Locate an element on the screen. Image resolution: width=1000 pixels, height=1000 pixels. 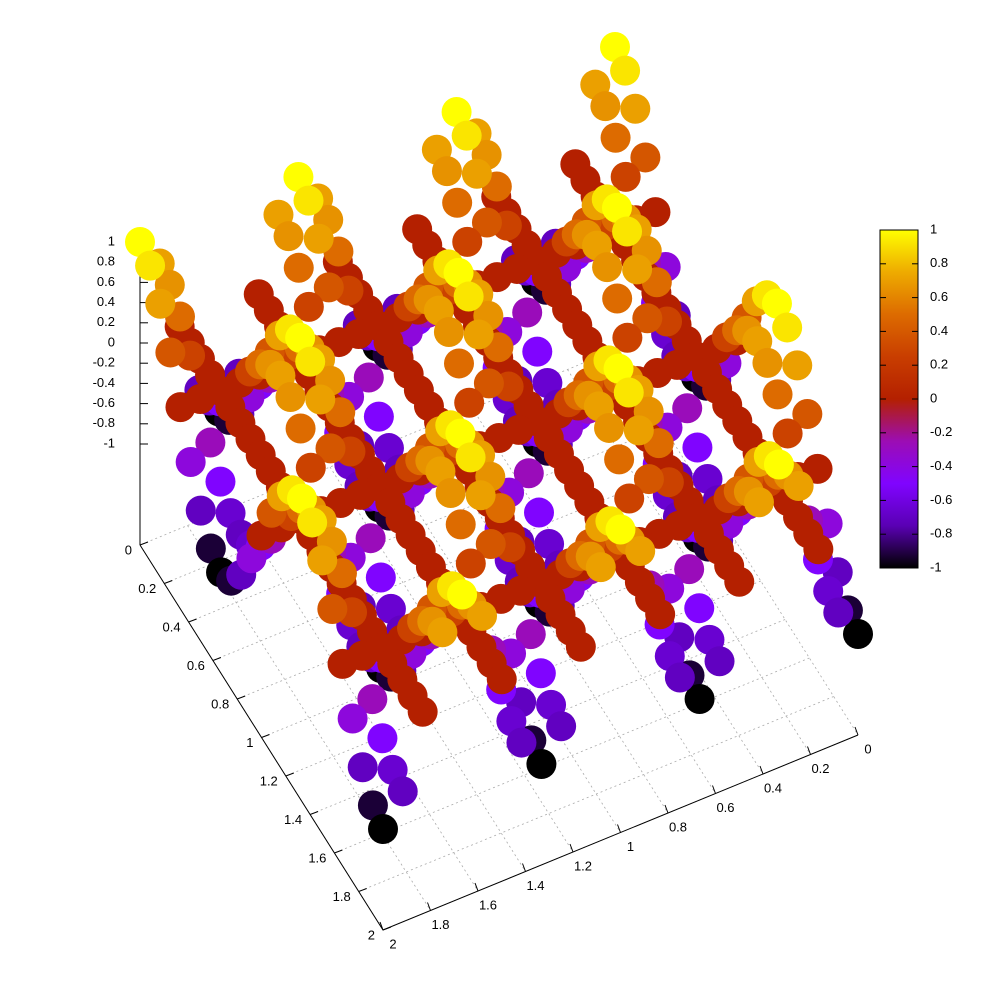
y-tick-label: 1.4 is located at coordinates (535, 885).